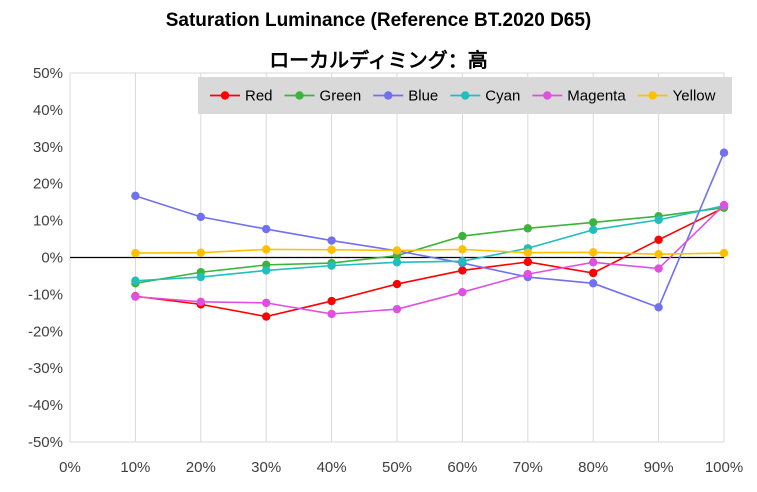  What do you see at coordinates (502, 96) in the screenshot?
I see `legend-label-cyan: Cyan` at bounding box center [502, 96].